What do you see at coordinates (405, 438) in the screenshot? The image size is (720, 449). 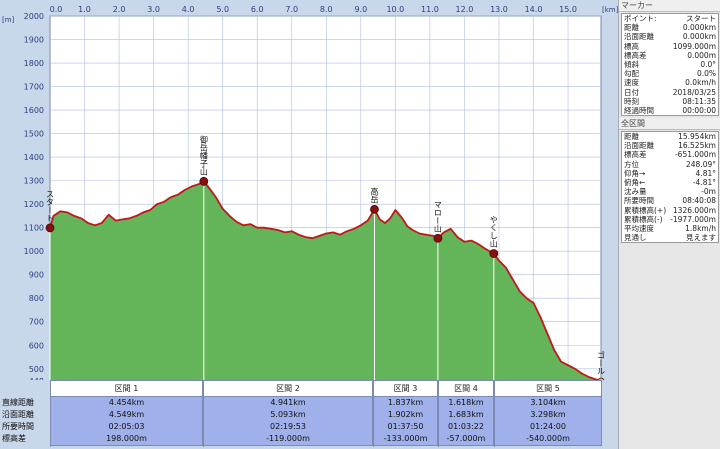 I see `section-3-elev: -133.000m` at bounding box center [405, 438].